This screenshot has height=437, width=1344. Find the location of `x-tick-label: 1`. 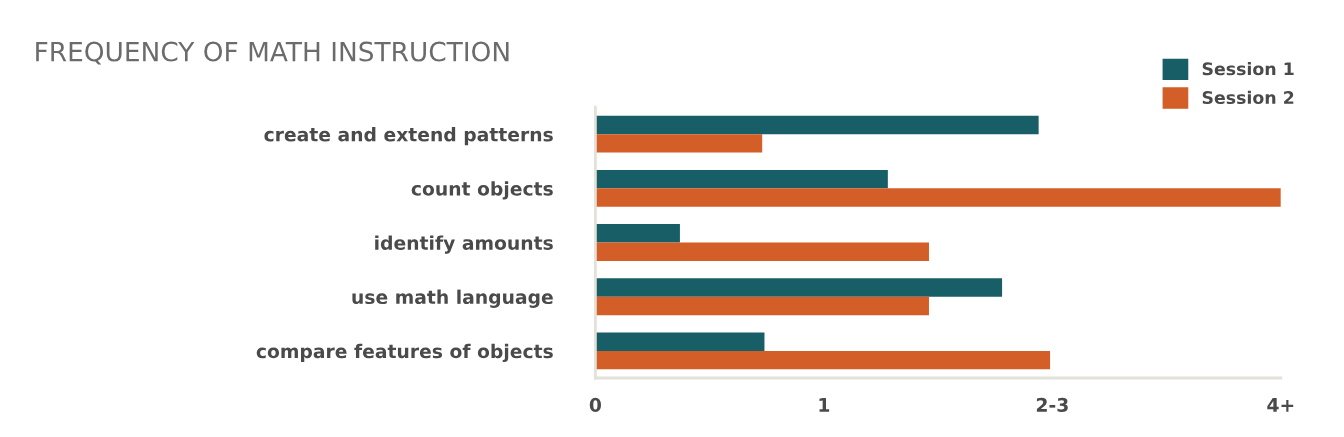

x-tick-label: 1 is located at coordinates (824, 405).